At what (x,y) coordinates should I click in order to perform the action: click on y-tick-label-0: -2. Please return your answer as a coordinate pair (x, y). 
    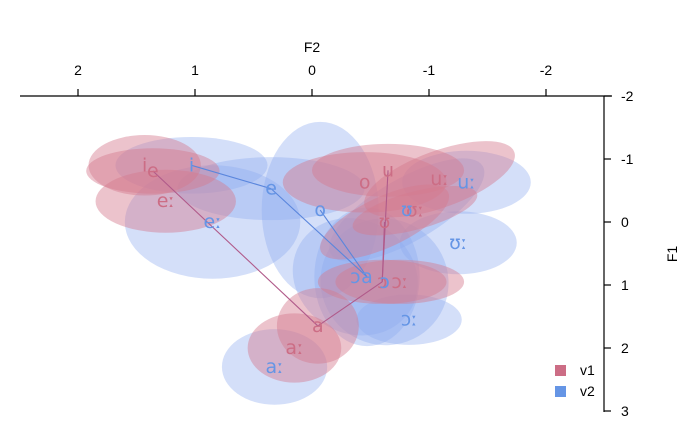
    Looking at the image, I should click on (627, 96).